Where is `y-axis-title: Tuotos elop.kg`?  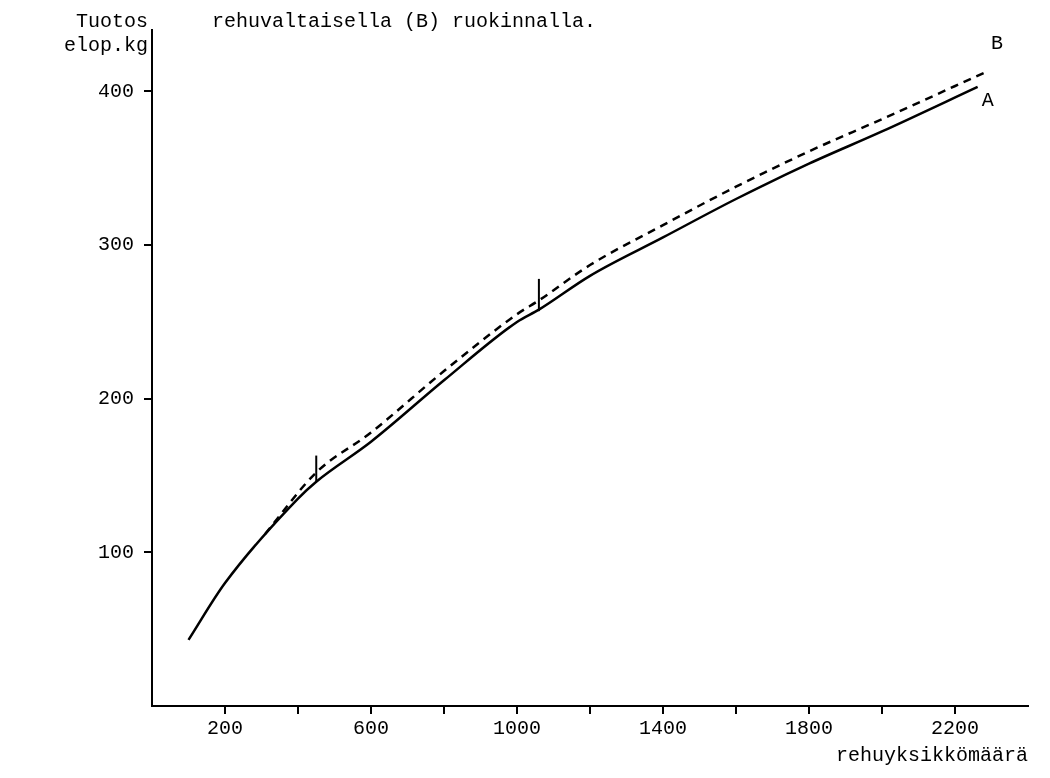
y-axis-title: Tuotos elop.kg is located at coordinates (105, 34).